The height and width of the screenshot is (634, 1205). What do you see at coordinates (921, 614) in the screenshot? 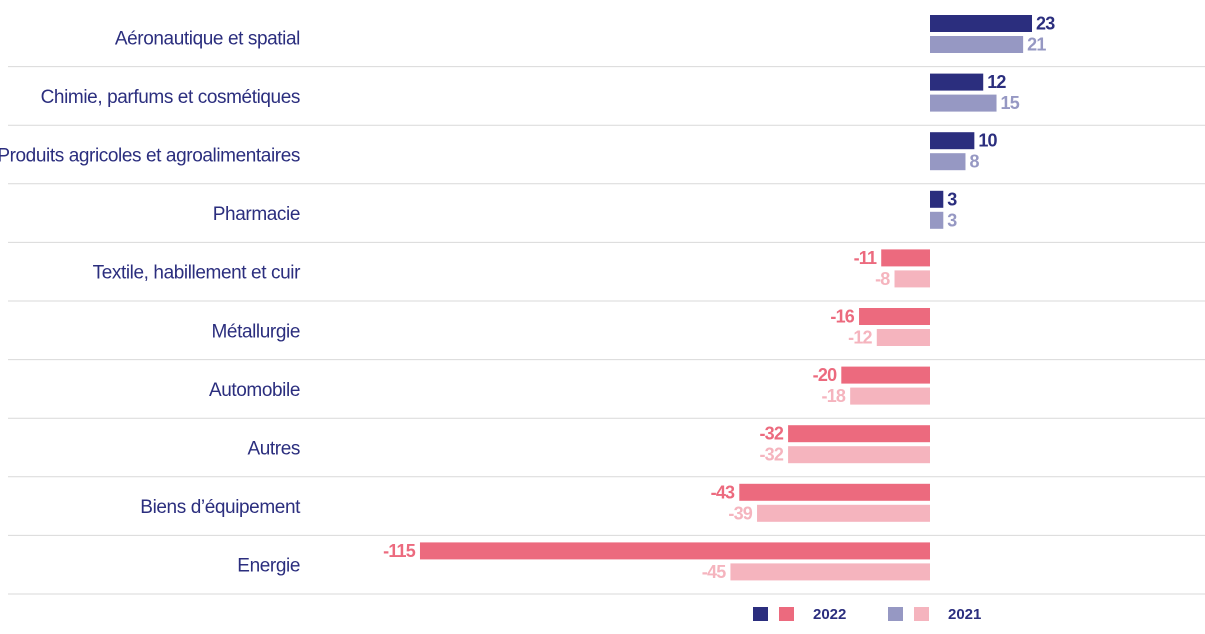
I see `legend-swatch-negative-2021` at bounding box center [921, 614].